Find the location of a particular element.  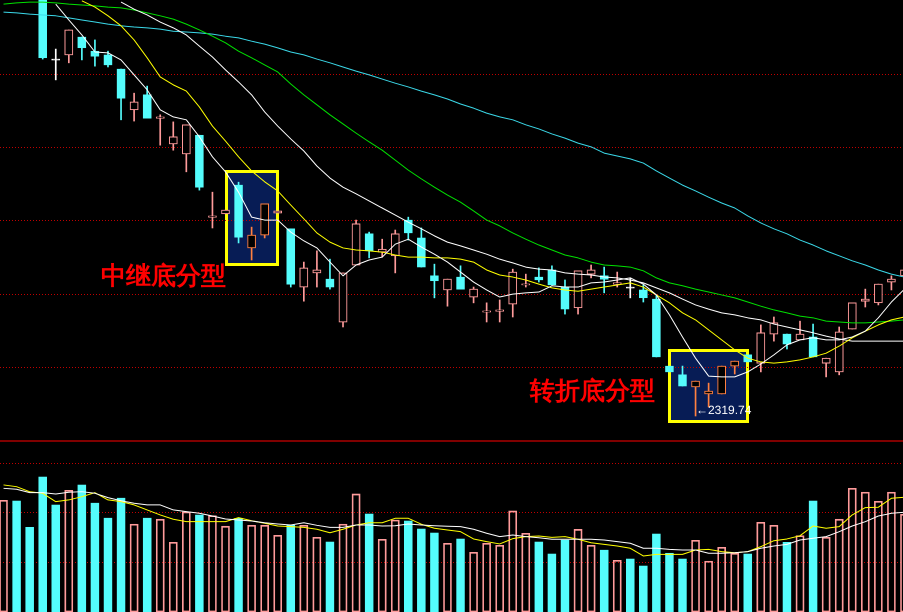

annotation: 转折底分型 is located at coordinates (592, 391).